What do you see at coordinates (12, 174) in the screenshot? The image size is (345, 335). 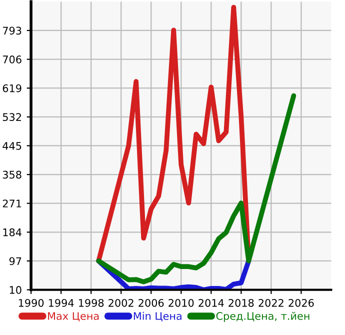 I see `y-tick-label: 358` at bounding box center [12, 174].